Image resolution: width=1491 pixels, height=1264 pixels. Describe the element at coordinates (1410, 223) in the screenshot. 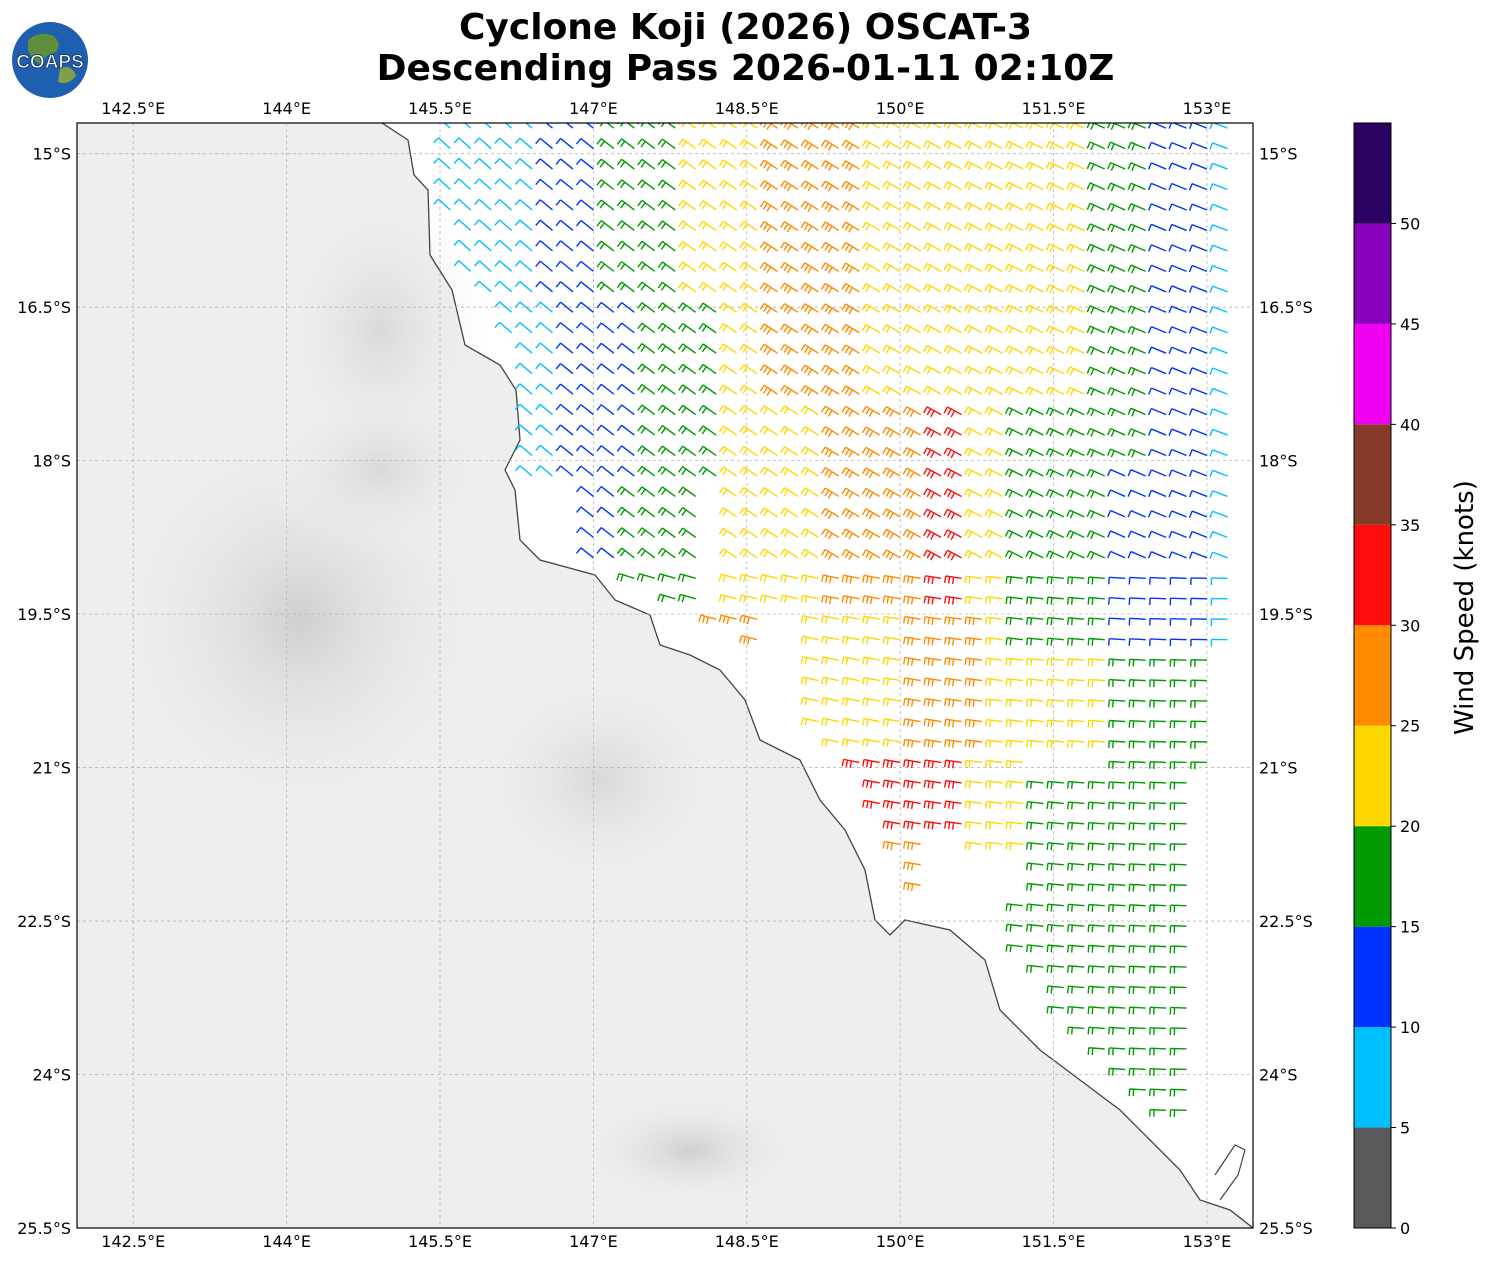

I see `colorbar-tick-label: 50` at that location.